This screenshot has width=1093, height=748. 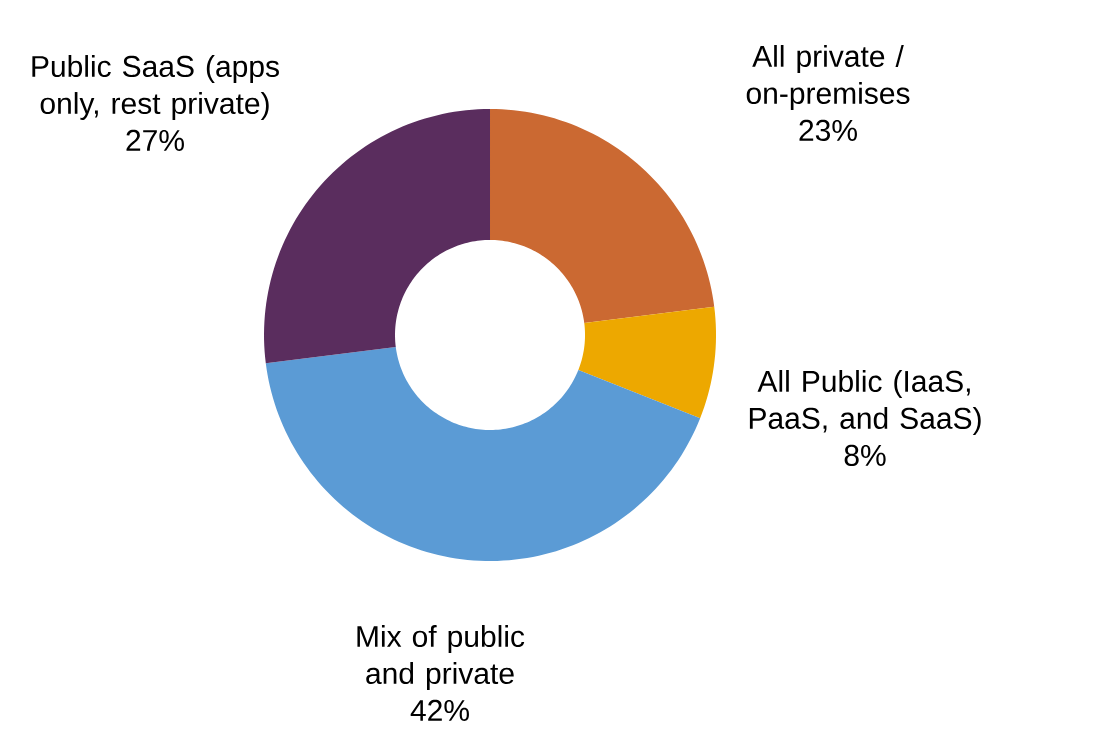 I want to click on data-label: 42%, so click(x=439, y=710).